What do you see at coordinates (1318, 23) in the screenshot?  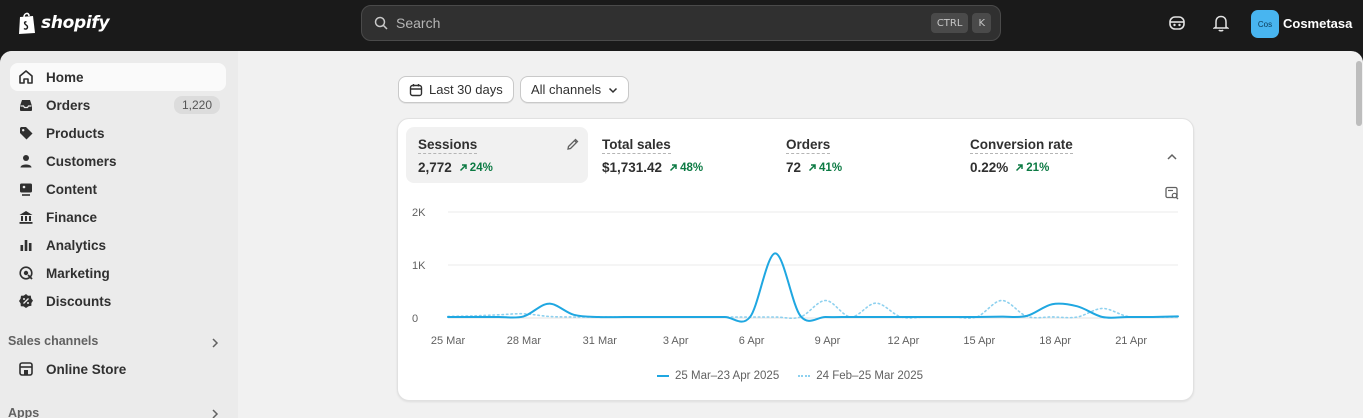 I see `store-name: Cosmetasa` at bounding box center [1318, 23].